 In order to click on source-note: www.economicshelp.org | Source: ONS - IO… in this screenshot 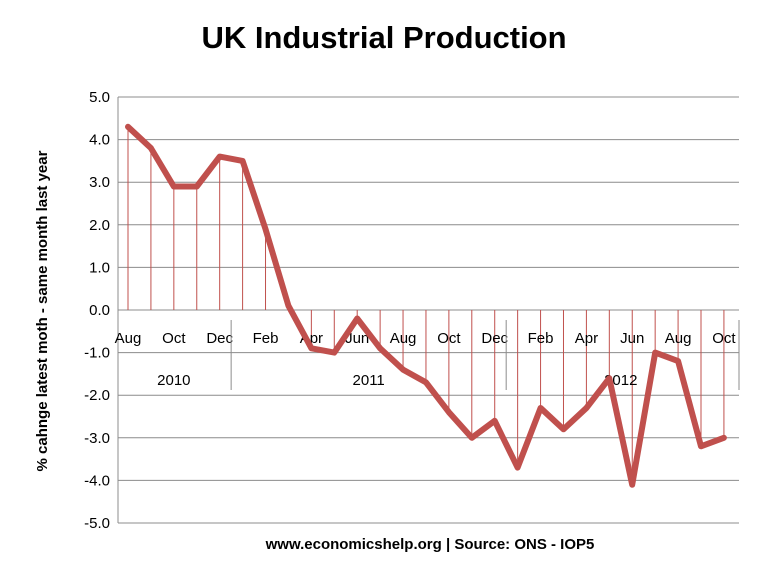, I will do `click(430, 544)`.